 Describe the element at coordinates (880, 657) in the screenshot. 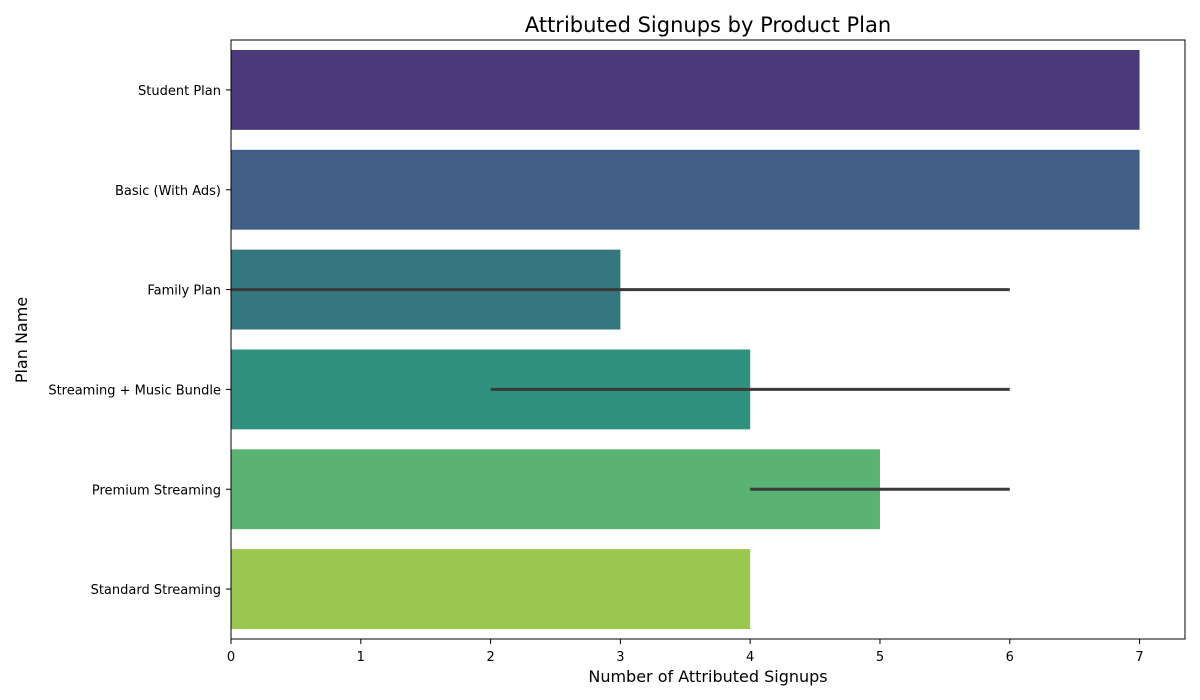

I see `x-tick-label-5: 5` at that location.